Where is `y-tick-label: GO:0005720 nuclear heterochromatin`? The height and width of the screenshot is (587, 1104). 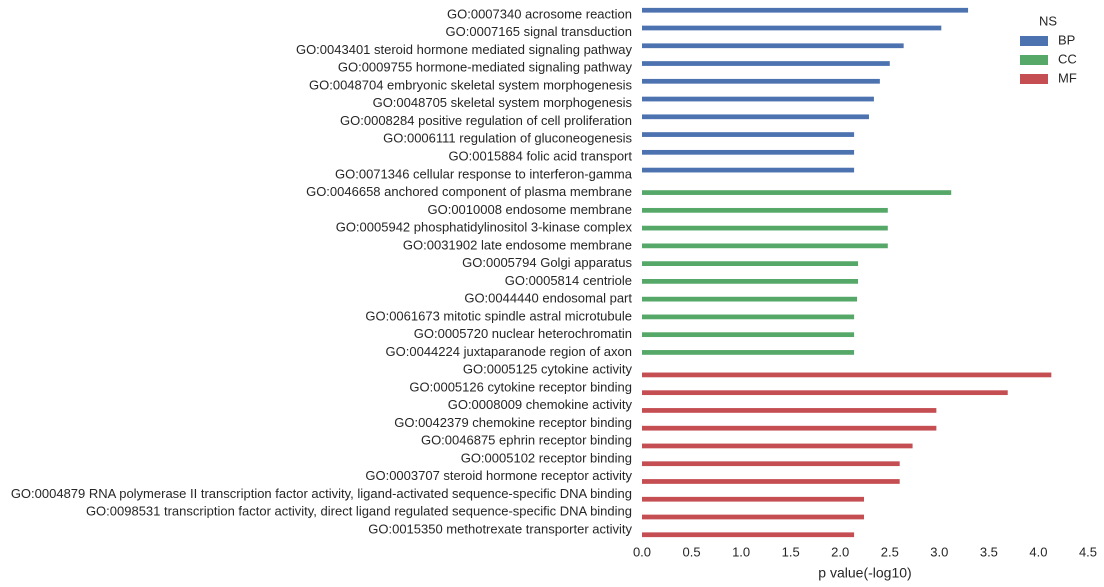
y-tick-label: GO:0005720 nuclear heterochromatin is located at coordinates (523, 333).